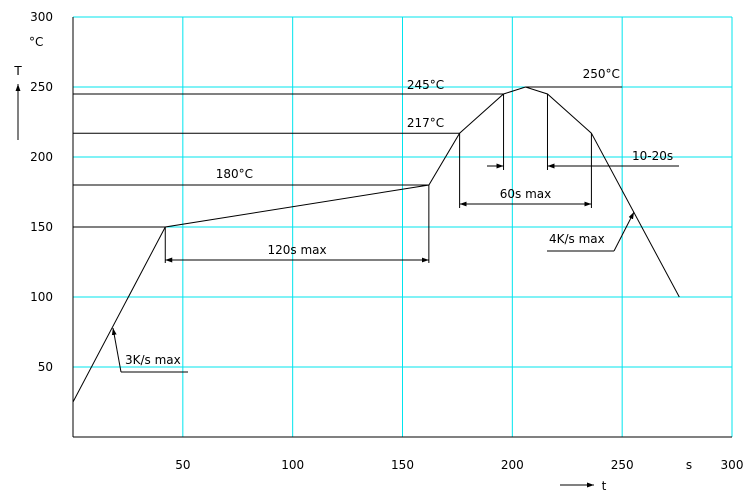 This screenshot has height=494, width=749. What do you see at coordinates (292, 465) in the screenshot?
I see `x-tick-label: 100` at bounding box center [292, 465].